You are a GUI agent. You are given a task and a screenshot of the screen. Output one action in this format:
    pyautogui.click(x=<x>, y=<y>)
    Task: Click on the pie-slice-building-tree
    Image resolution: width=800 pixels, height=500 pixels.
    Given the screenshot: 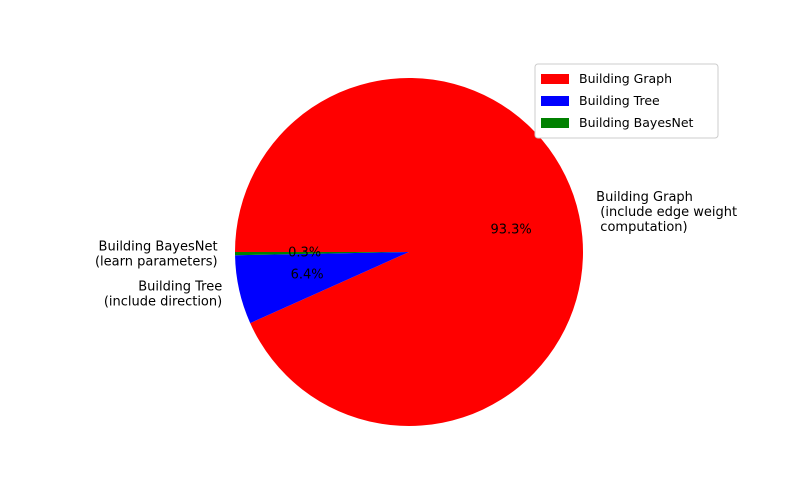 What is the action you would take?
    pyautogui.click(x=322, y=288)
    